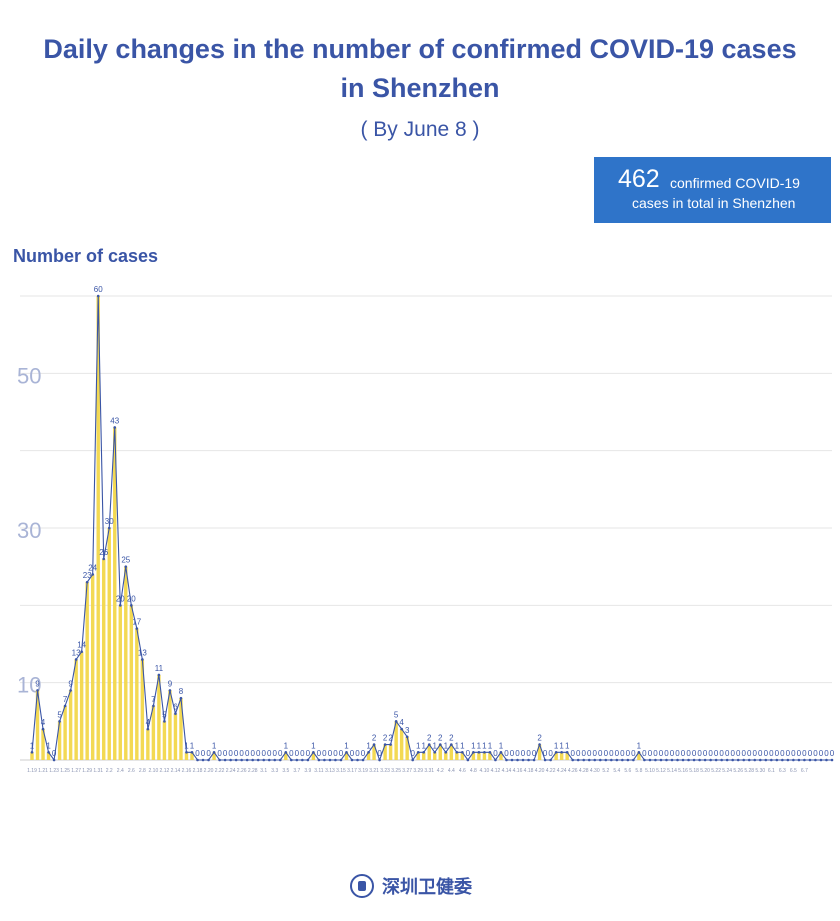  Describe the element at coordinates (98, 771) in the screenshot. I see `x-tick-label: 1.31` at that location.